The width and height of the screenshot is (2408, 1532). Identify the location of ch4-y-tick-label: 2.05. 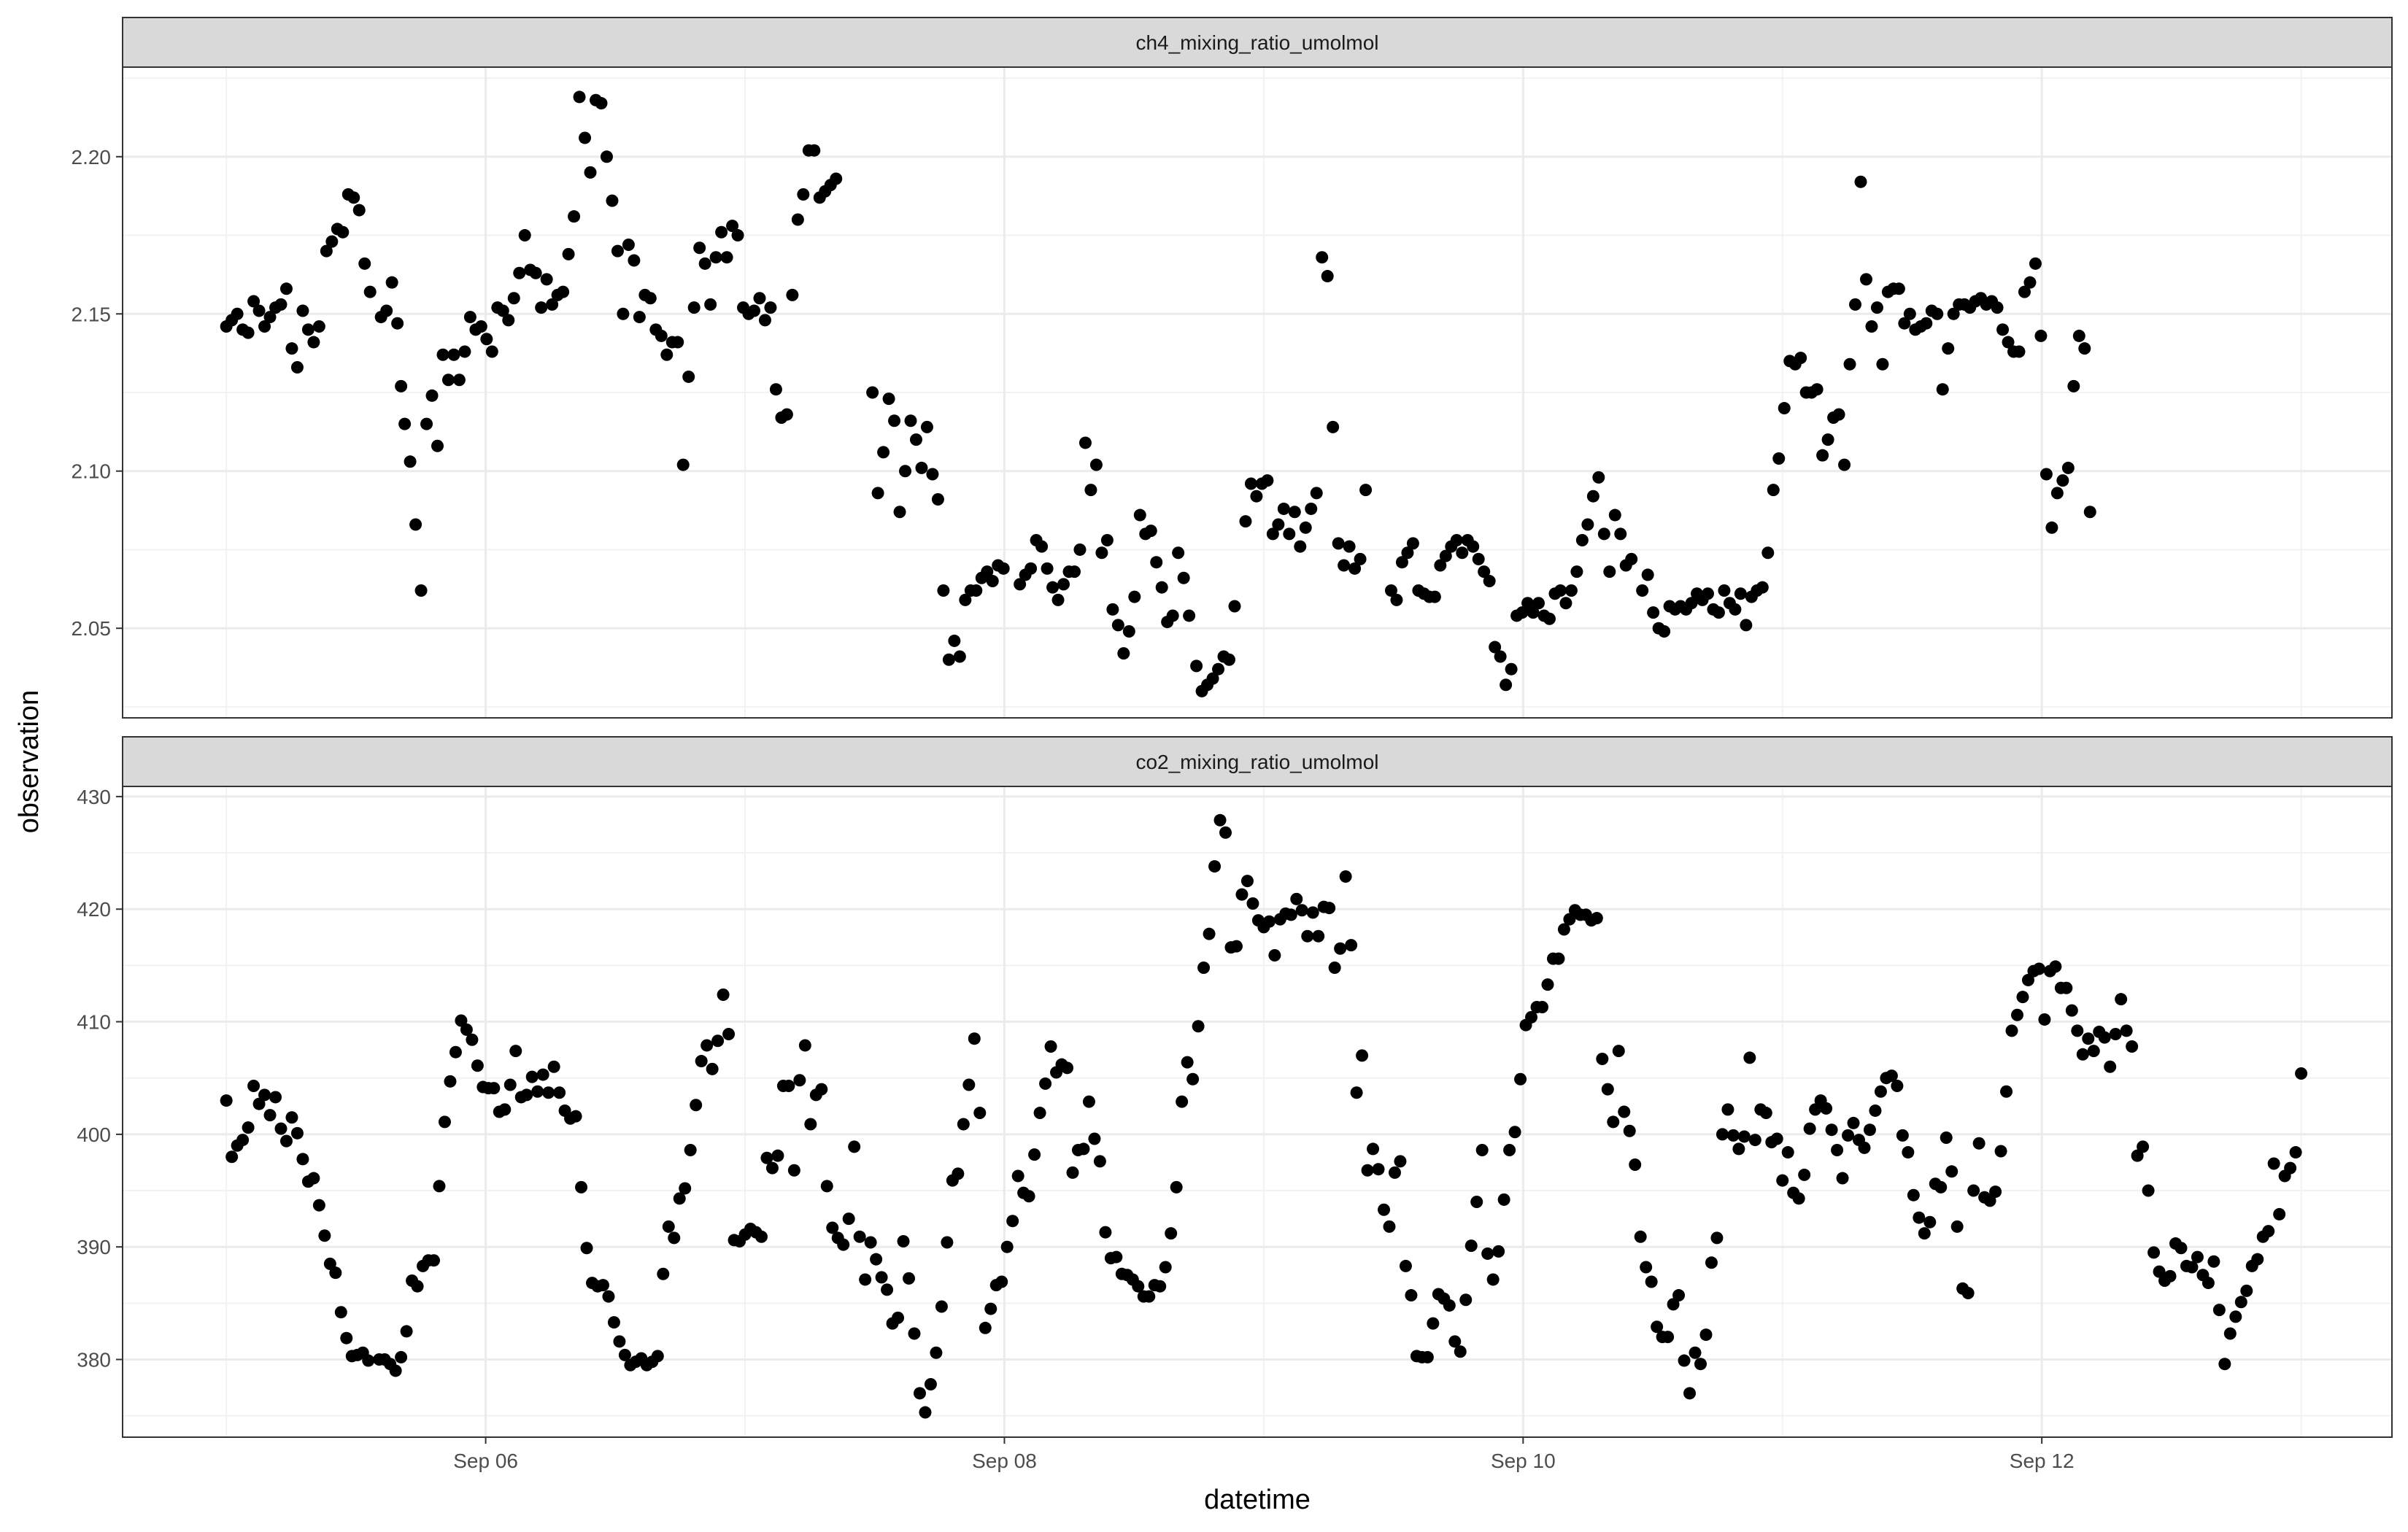
(92, 629).